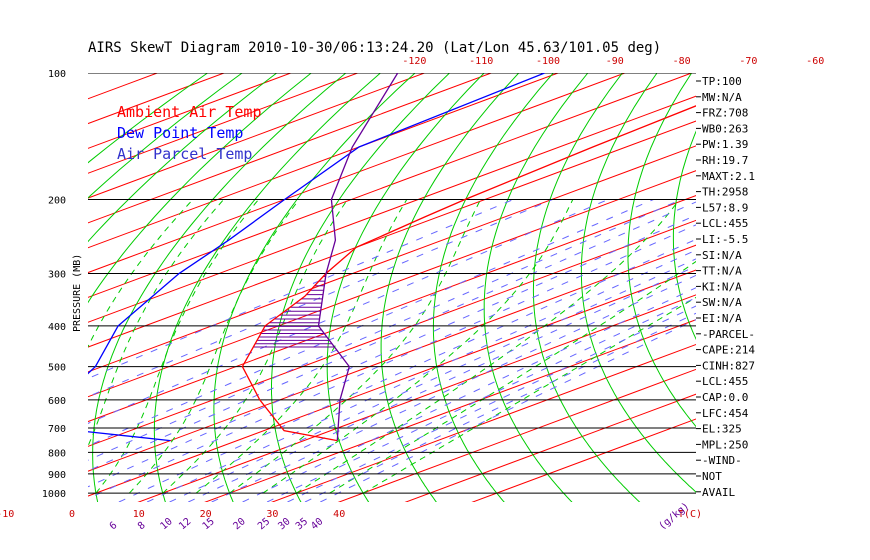  I want to click on top-temp-tick-label: -100, so click(548, 61).